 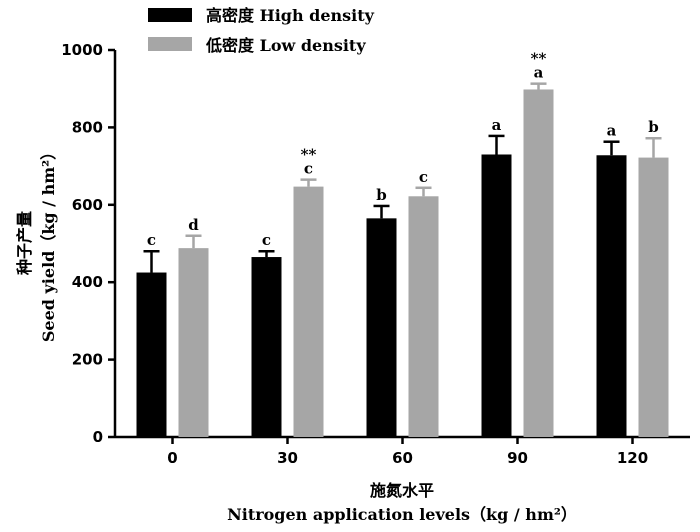 I want to click on y-tick-label: 0, so click(x=98, y=437).